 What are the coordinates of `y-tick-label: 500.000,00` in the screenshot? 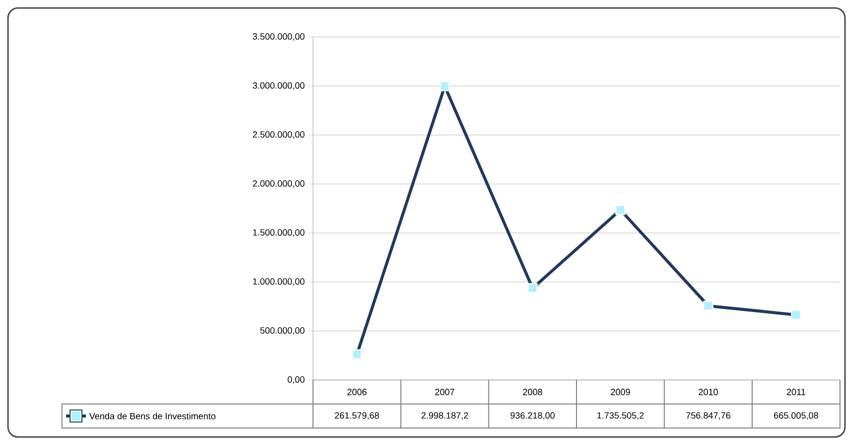 It's located at (282, 331).